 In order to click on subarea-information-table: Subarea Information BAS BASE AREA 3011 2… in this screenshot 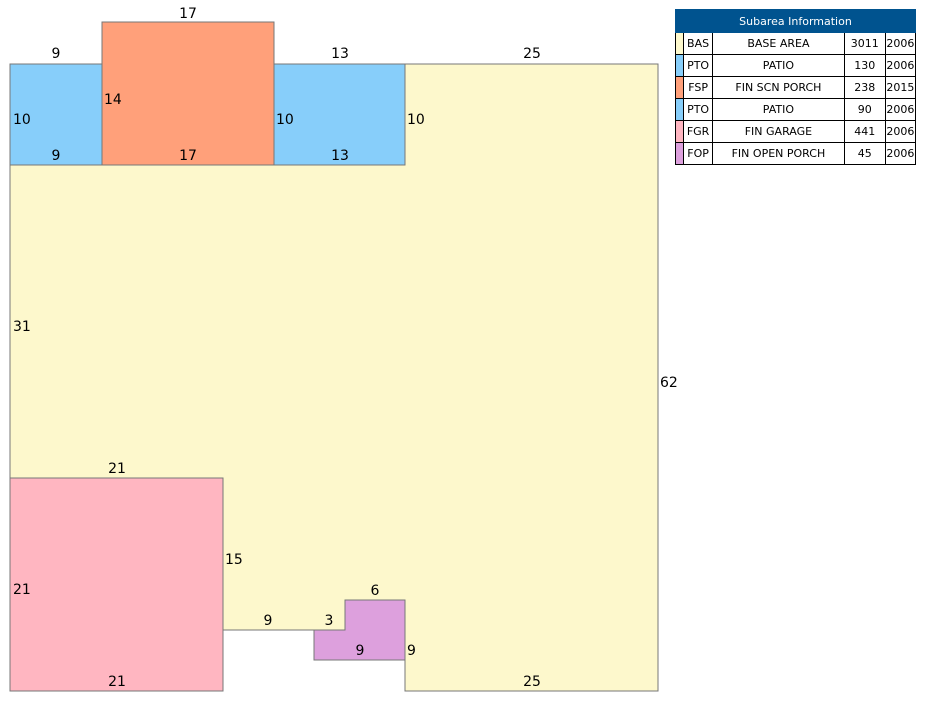, I will do `click(795, 87)`.